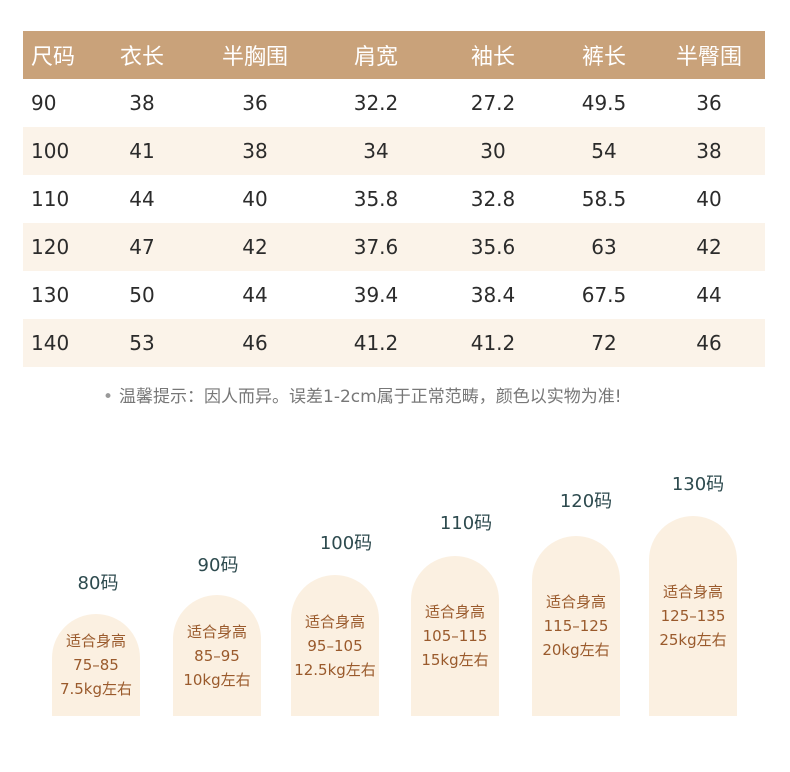 Image resolution: width=790 pixels, height=772 pixels. Describe the element at coordinates (53, 57) in the screenshot. I see `header-cell-size: 尺码` at that location.